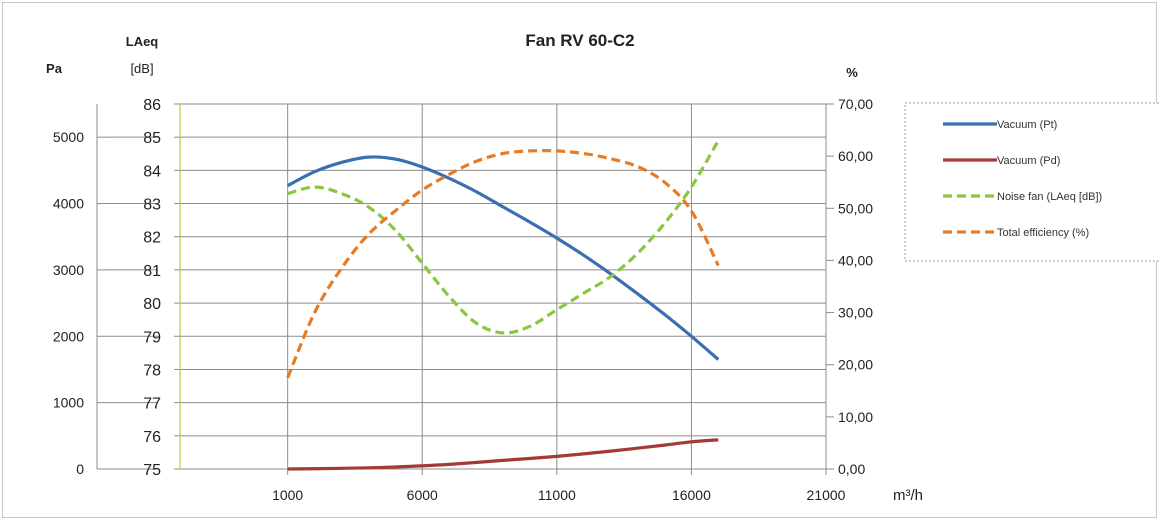 Image resolution: width=1161 pixels, height=522 pixels. Describe the element at coordinates (557, 495) in the screenshot. I see `x-tick-label: 11000` at that location.